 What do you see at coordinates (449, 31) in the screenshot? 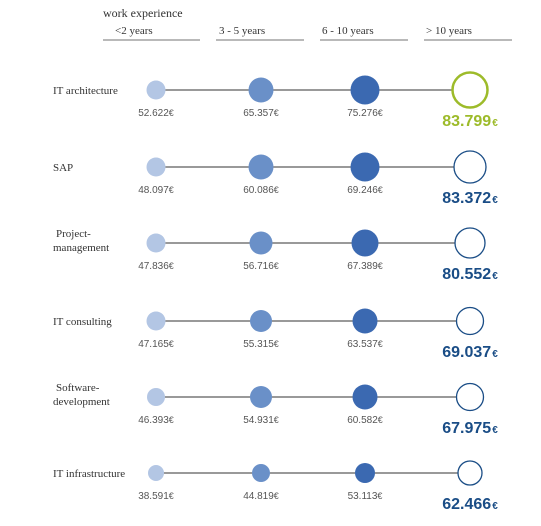
I see `column-header-3: > 10 years` at bounding box center [449, 31].